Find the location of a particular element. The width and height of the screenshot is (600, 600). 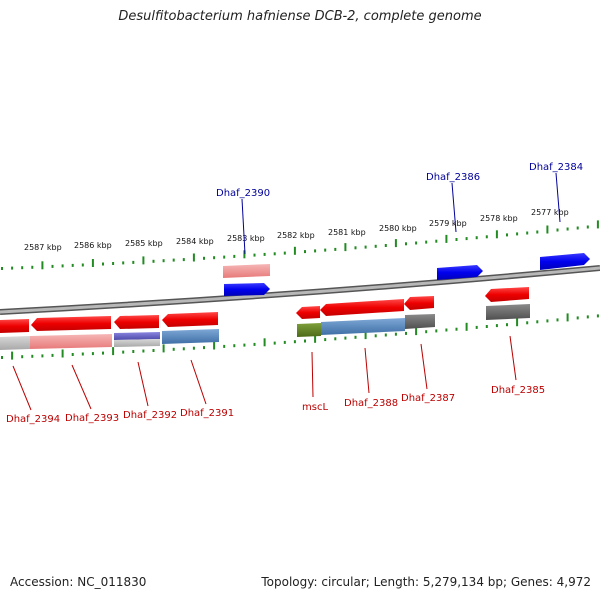

scale-label: 2581 kbp is located at coordinates (347, 232).